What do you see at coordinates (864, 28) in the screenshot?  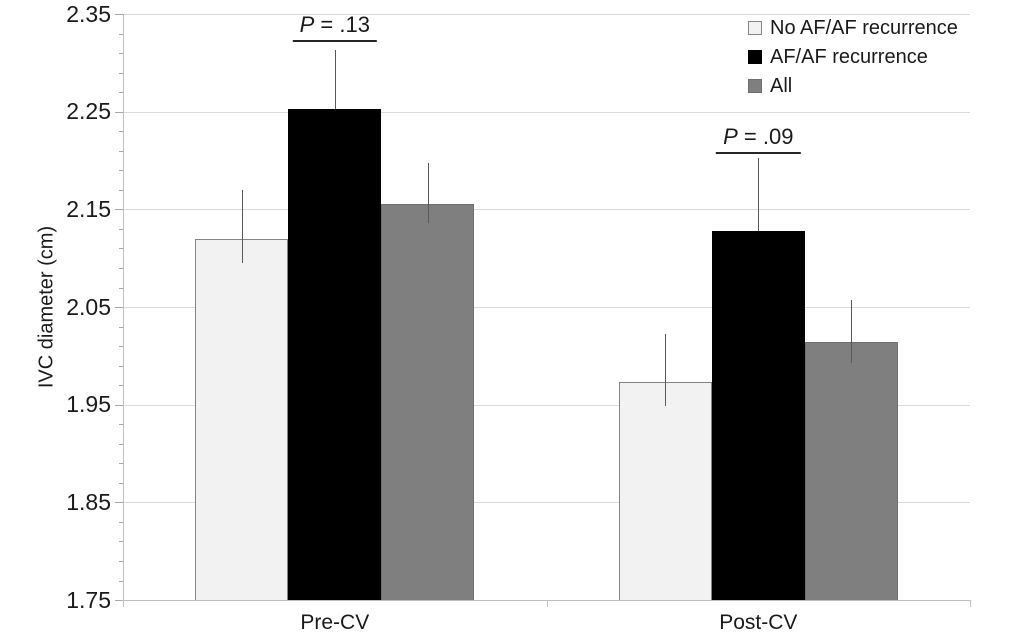 I see `legend-label: No AF/AF recurrence` at bounding box center [864, 28].